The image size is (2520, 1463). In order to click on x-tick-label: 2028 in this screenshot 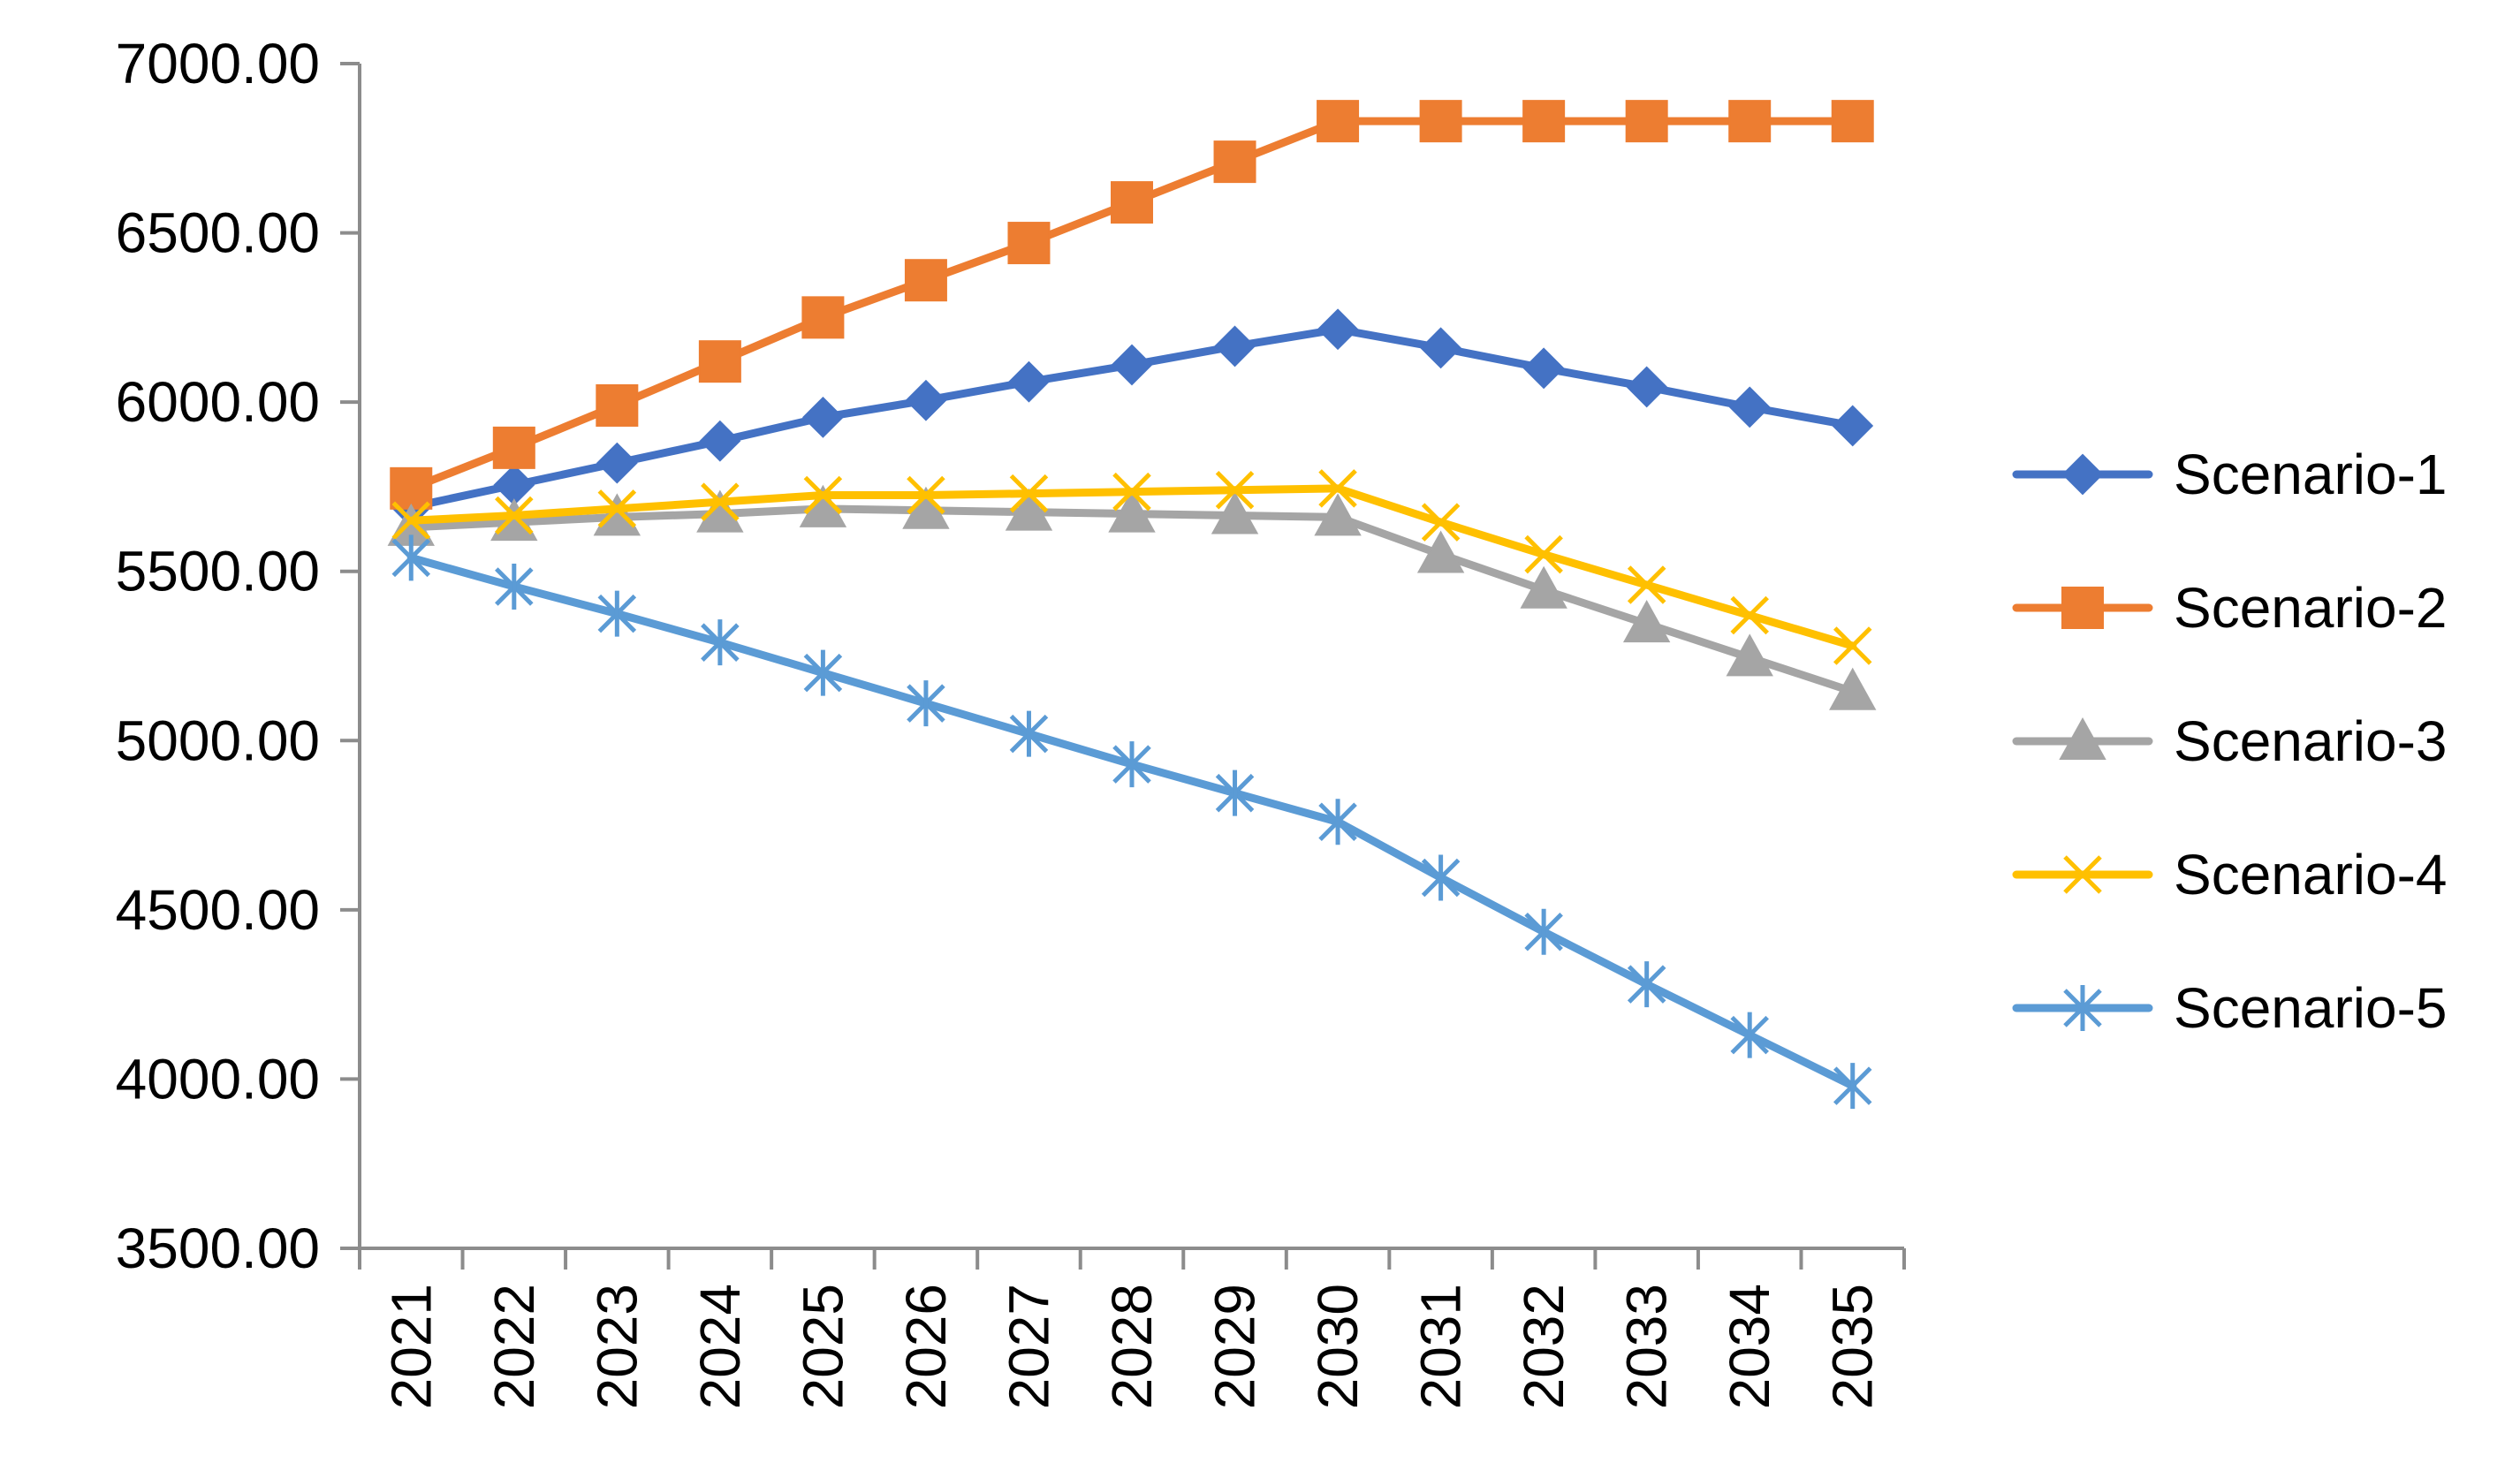, I will do `click(1132, 1346)`.